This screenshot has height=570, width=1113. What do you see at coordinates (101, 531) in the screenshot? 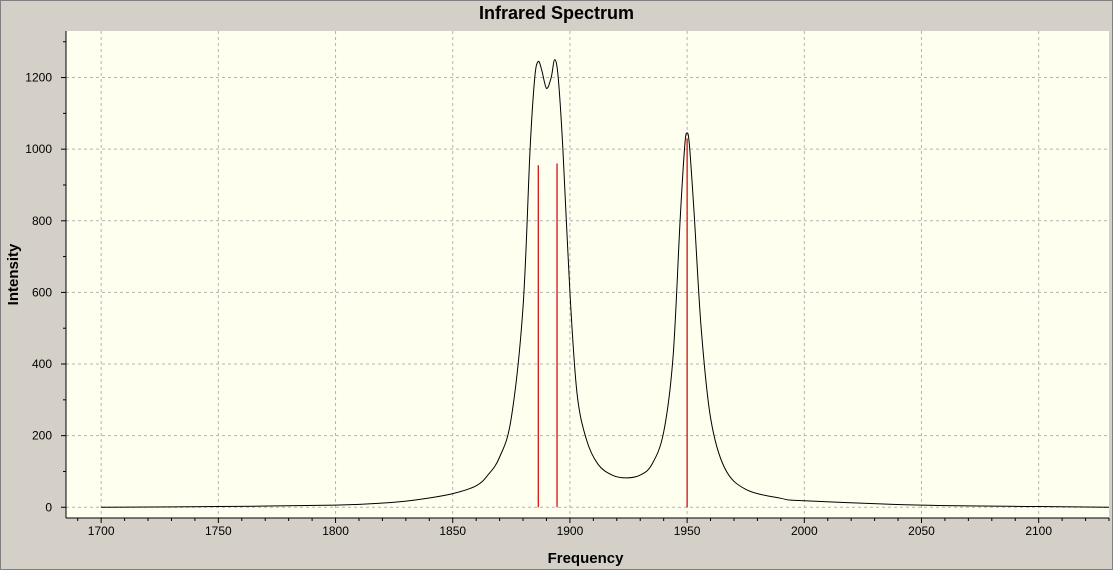
I see `x-tick-label: 1700` at bounding box center [101, 531].